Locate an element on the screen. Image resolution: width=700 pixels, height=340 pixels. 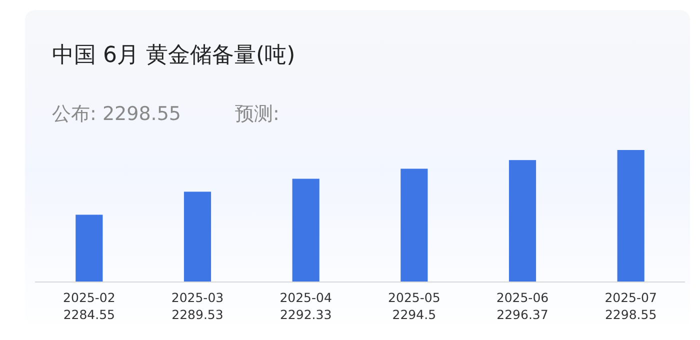
data-label: 2292.33 is located at coordinates (306, 314).